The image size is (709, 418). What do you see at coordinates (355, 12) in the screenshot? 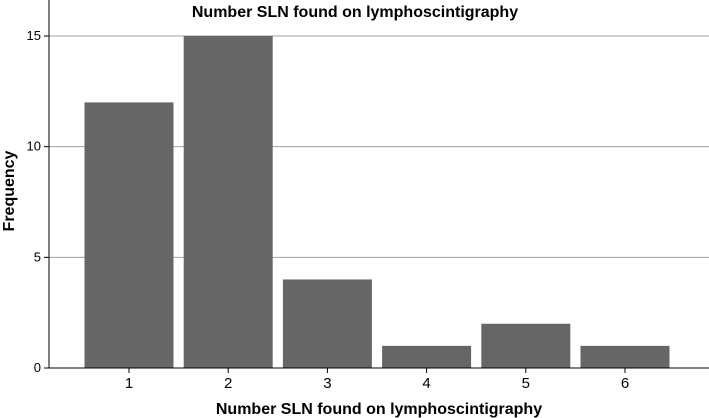
I see `chart-title: Number SLN found on lymphoscintigraphy` at bounding box center [355, 12].